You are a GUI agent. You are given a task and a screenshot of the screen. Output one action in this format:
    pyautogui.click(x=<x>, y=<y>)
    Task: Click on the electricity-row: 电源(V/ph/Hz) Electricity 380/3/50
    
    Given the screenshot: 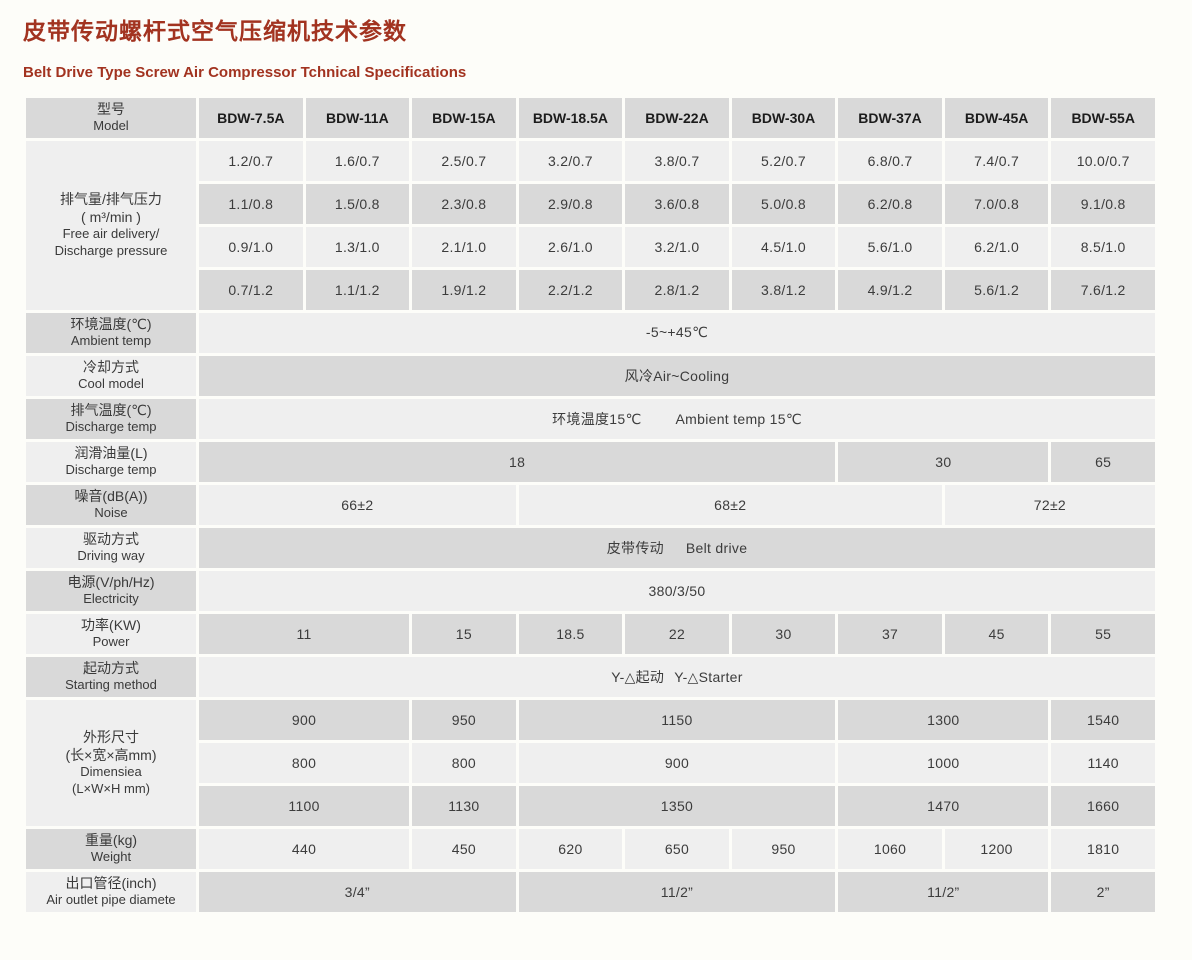 What is the action you would take?
    pyautogui.click(x=590, y=590)
    